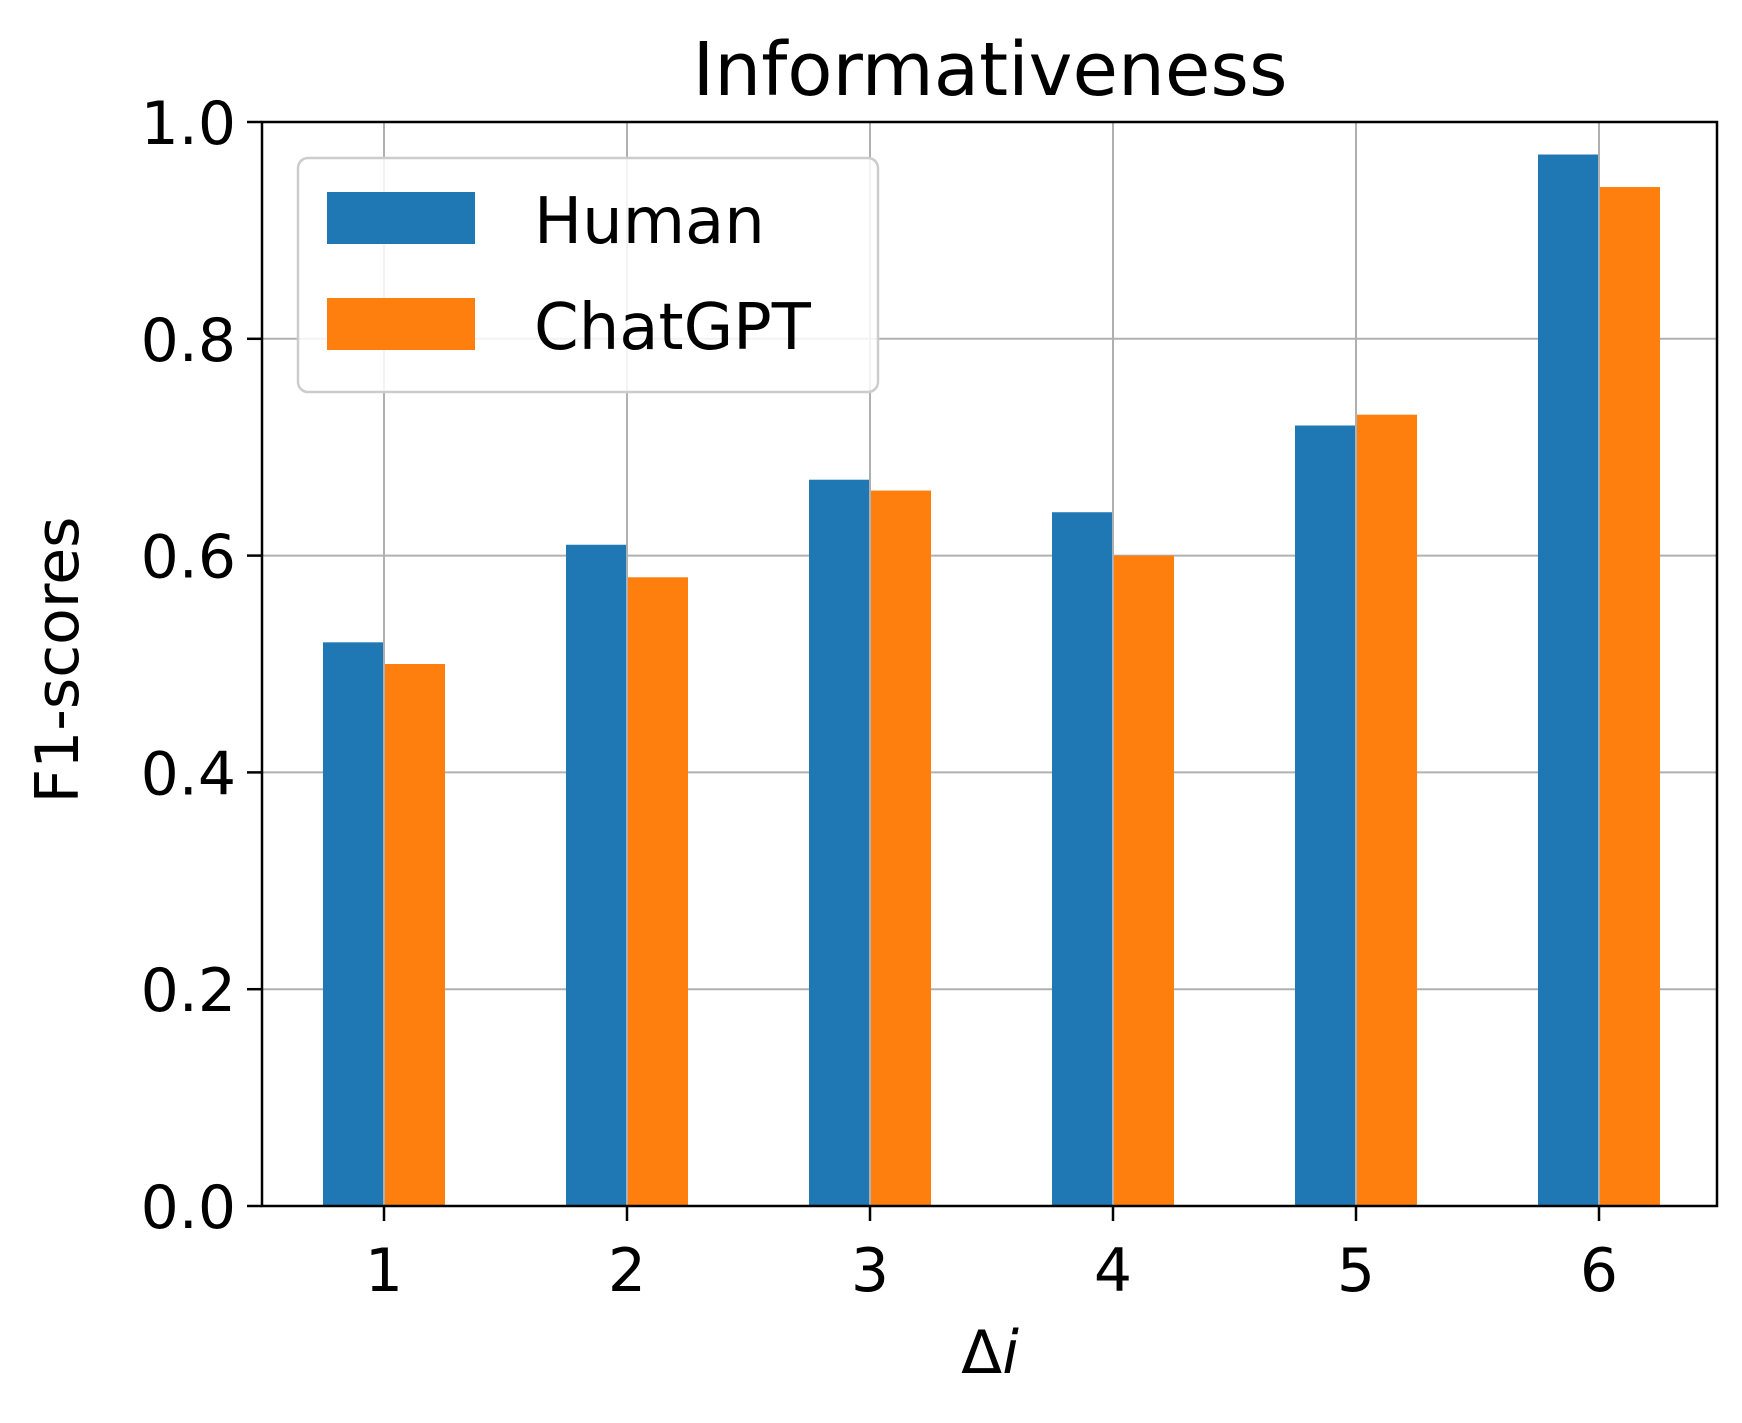 This screenshot has height=1423, width=1742. Describe the element at coordinates (1010, 1353) in the screenshot. I see `x-axis-label-italic: i` at that location.